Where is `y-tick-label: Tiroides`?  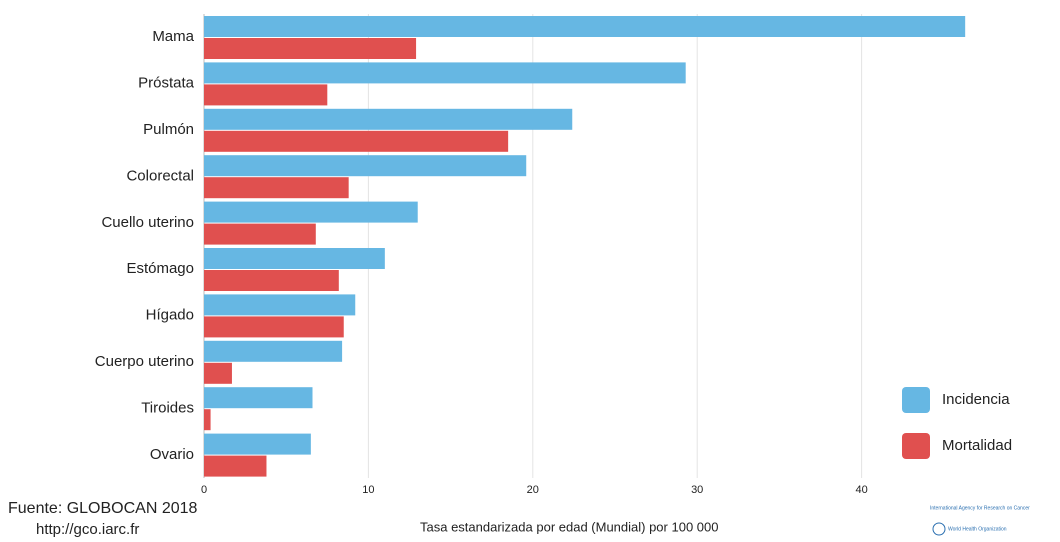 y-tick-label: Tiroides is located at coordinates (167, 407).